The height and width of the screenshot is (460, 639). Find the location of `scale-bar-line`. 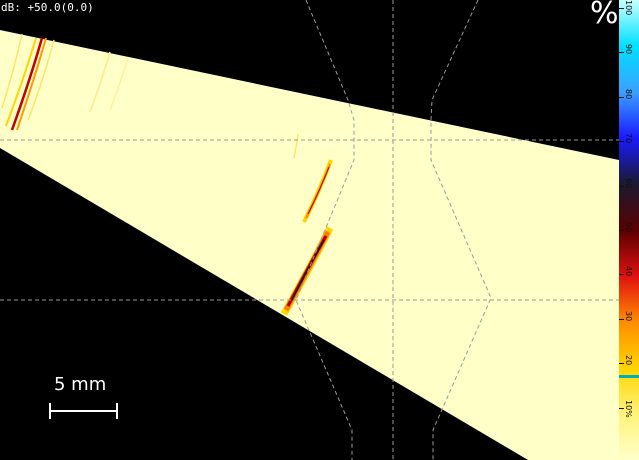

scale-bar-line is located at coordinates (84, 411).